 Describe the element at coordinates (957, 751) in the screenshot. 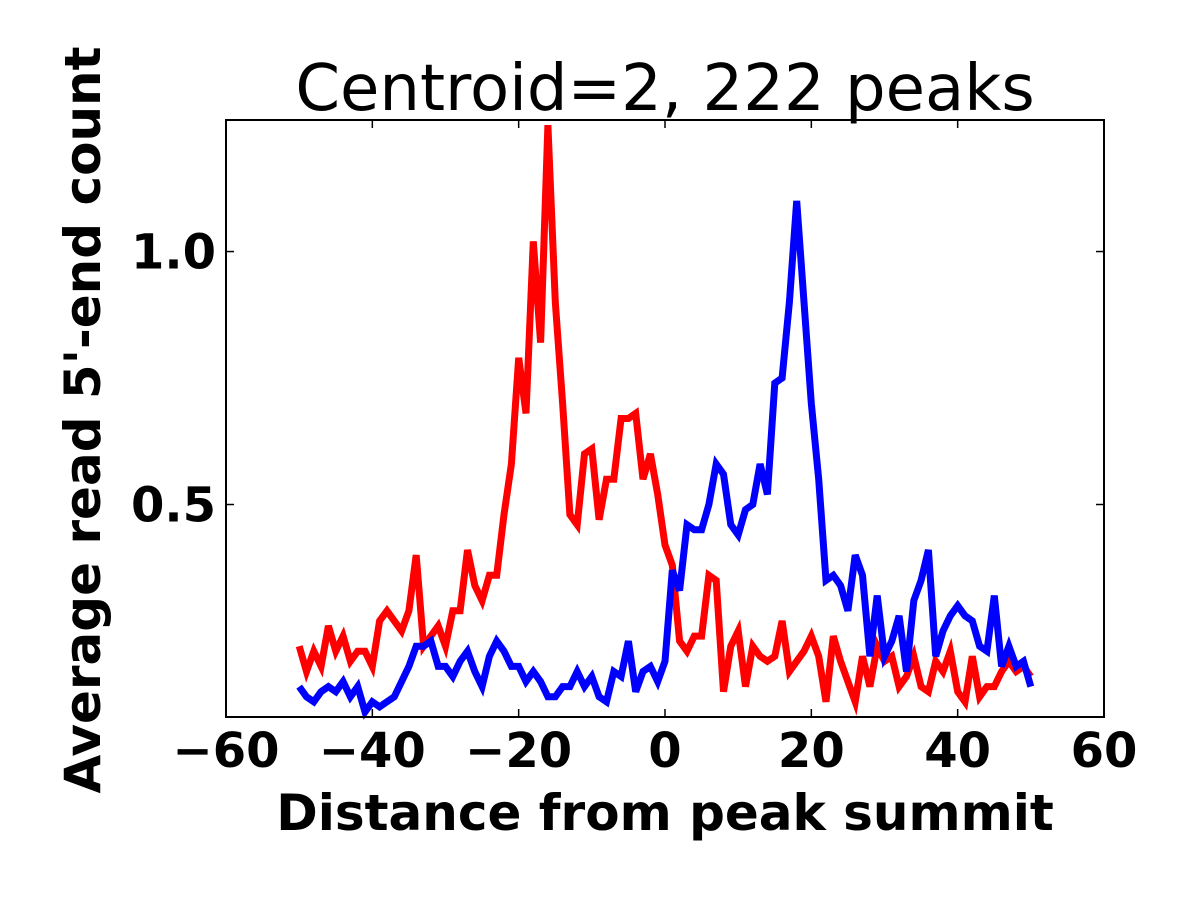

I see `x-tick-label: 40` at that location.